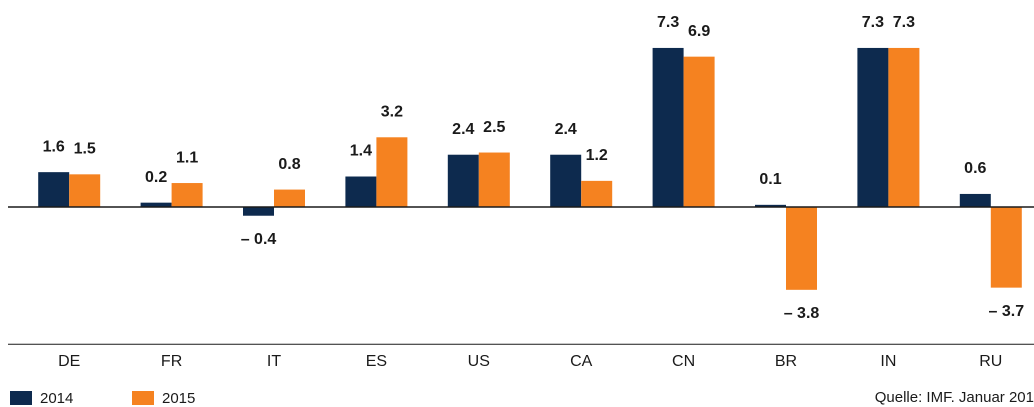 The image size is (1034, 407). What do you see at coordinates (888, 361) in the screenshot?
I see `x-tick-label: IN` at bounding box center [888, 361].